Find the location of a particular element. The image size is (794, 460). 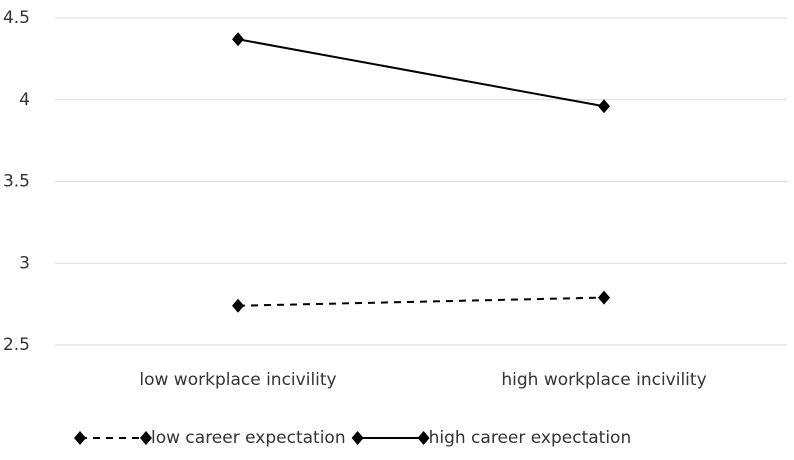

x-tick-label: high workplace incivility is located at coordinates (603, 380).